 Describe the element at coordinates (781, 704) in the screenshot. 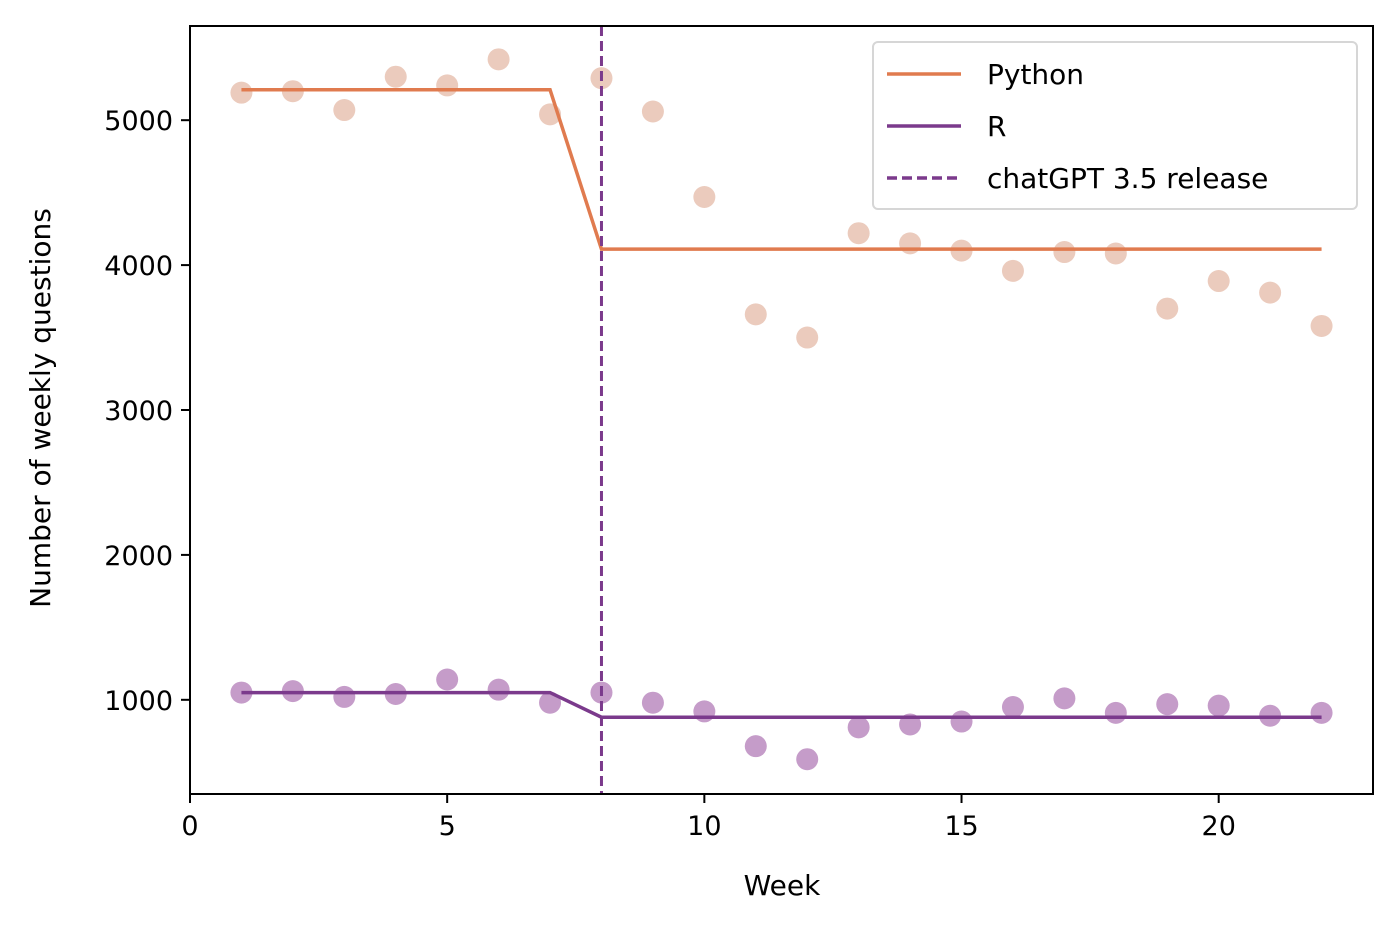

I see `r-fit-line` at that location.